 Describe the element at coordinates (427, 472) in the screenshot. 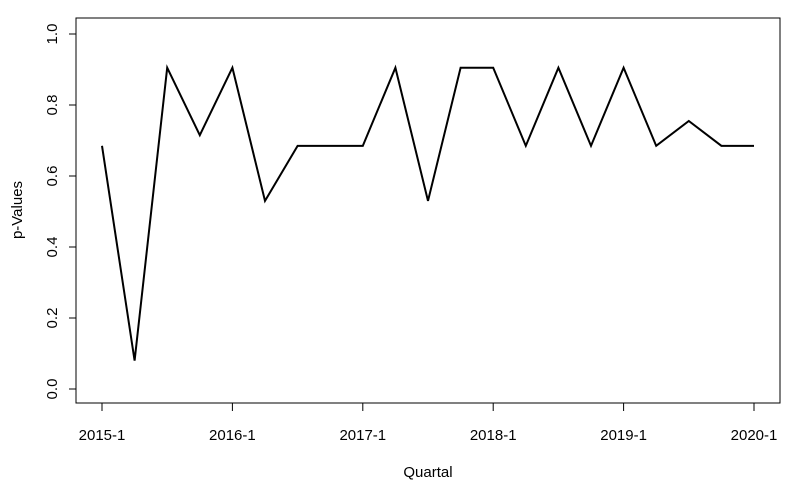

I see `x-axis-title: Quartal` at that location.